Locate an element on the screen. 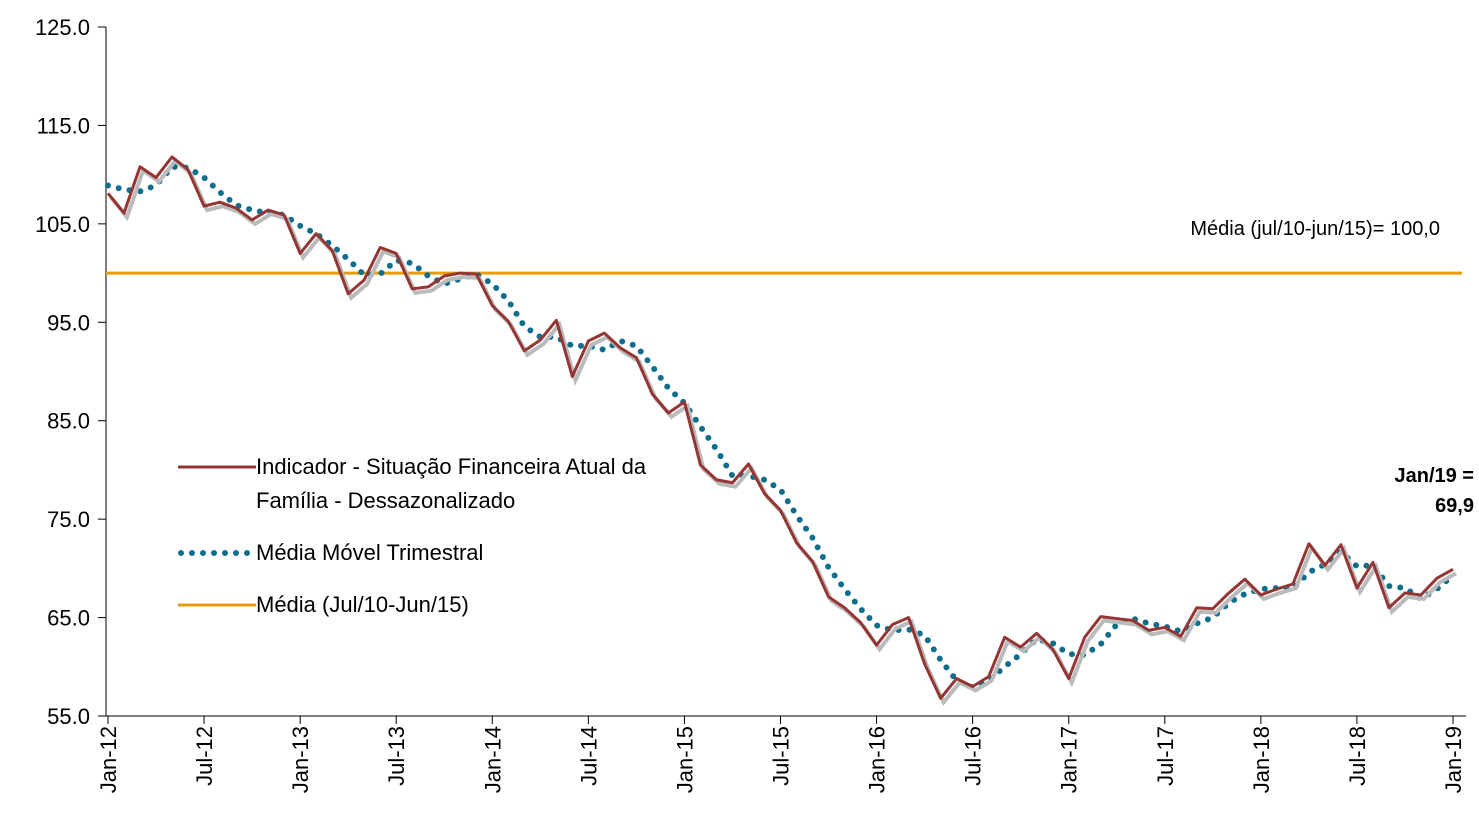  x-tick-label: Jul-18 is located at coordinates (1357, 756).